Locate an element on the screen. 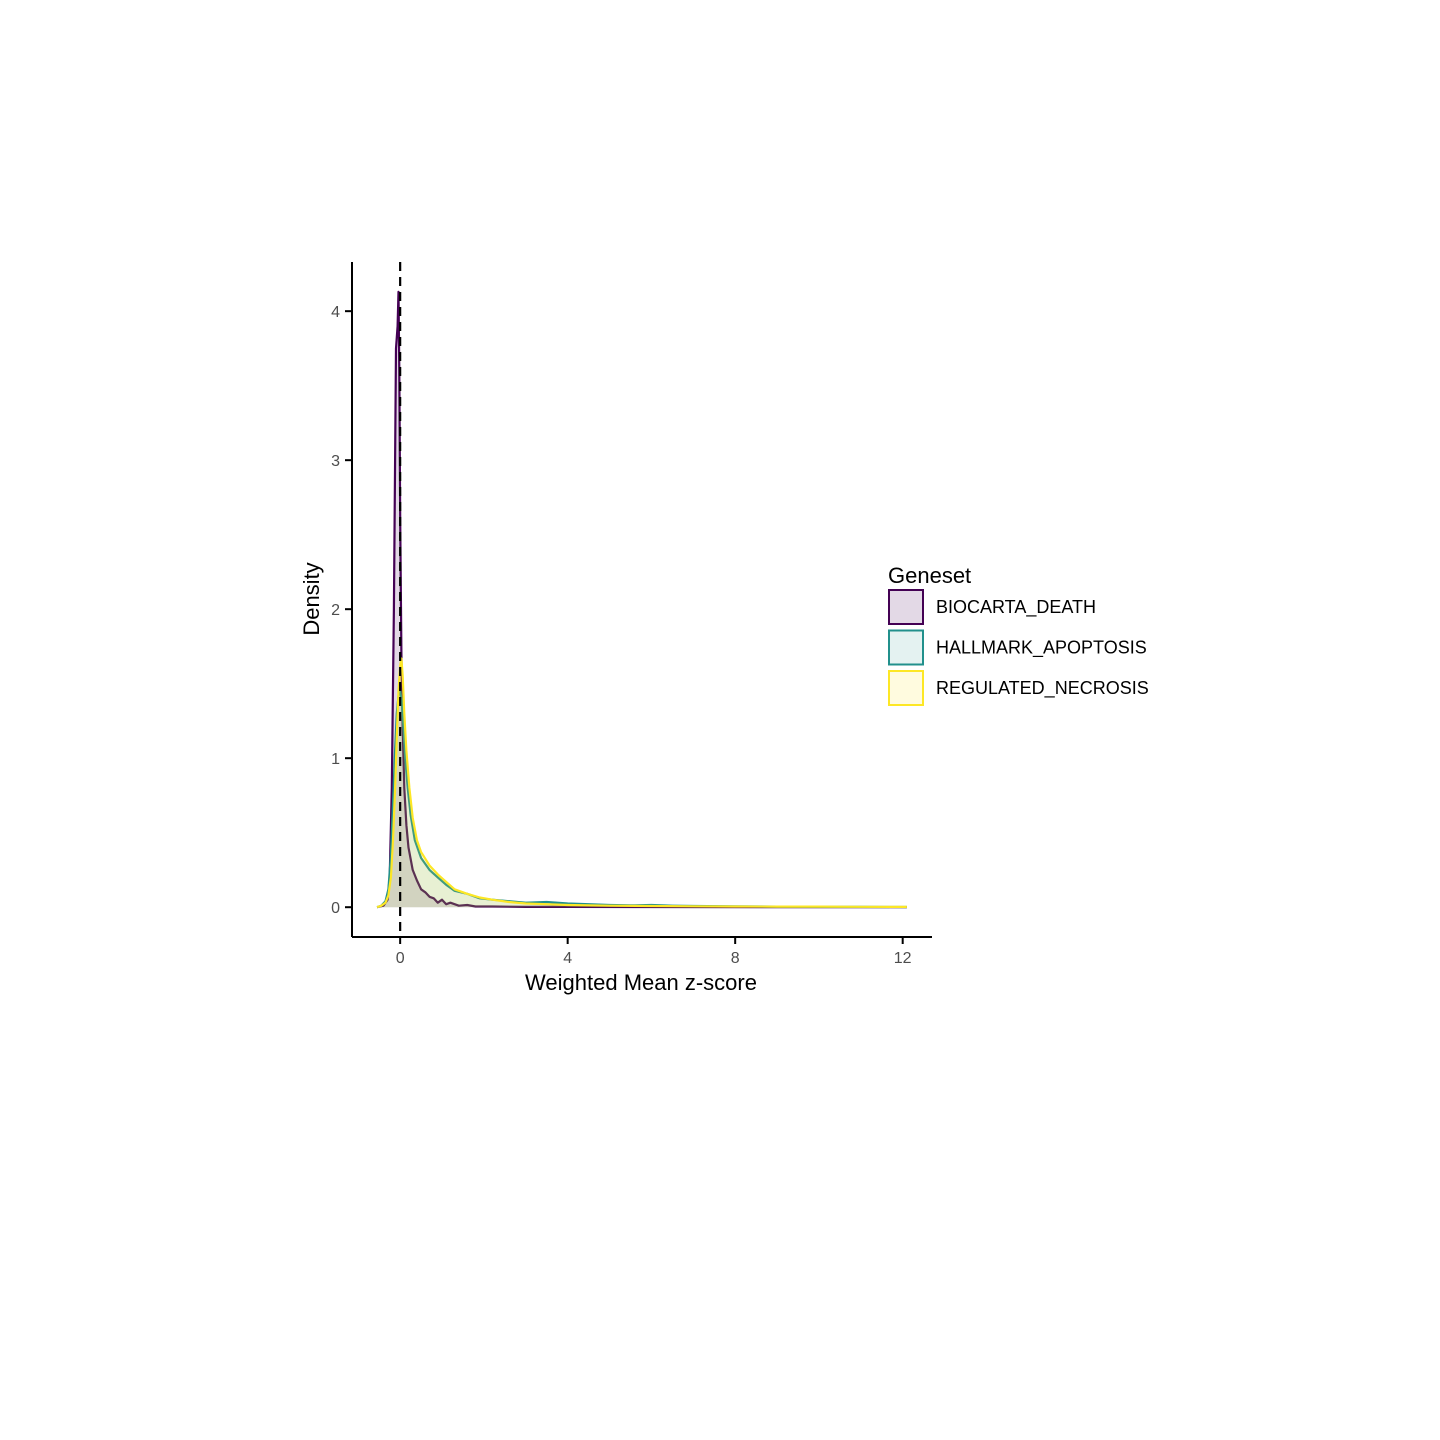 The height and width of the screenshot is (1440, 1440). density-area-regulated-necrosis is located at coordinates (642, 783).